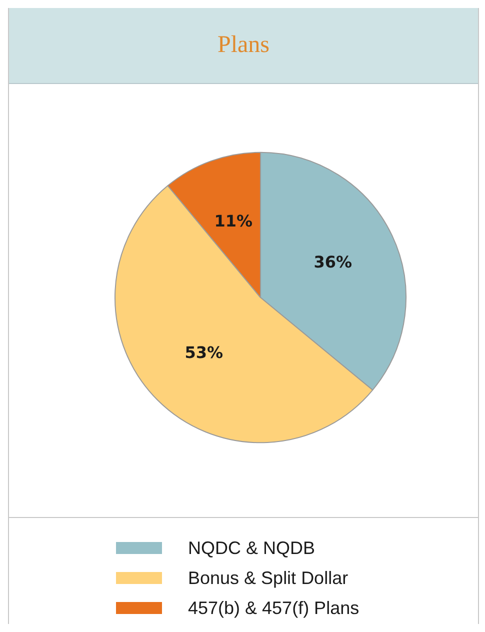 The height and width of the screenshot is (632, 485). What do you see at coordinates (268, 578) in the screenshot?
I see `legend-label: Bonus & Split Dollar` at bounding box center [268, 578].